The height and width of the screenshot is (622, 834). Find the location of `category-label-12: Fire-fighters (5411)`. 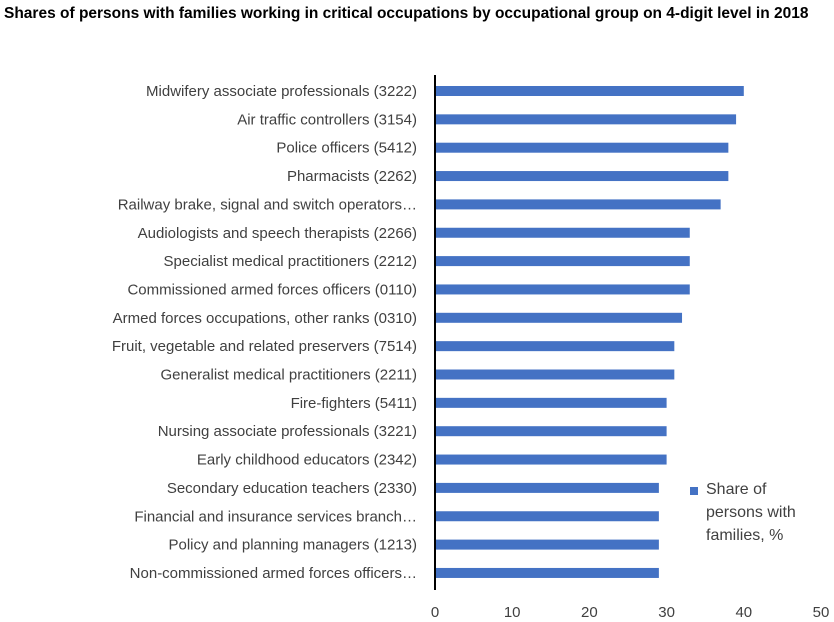

category-label-12: Fire-fighters (5411) is located at coordinates (354, 403).